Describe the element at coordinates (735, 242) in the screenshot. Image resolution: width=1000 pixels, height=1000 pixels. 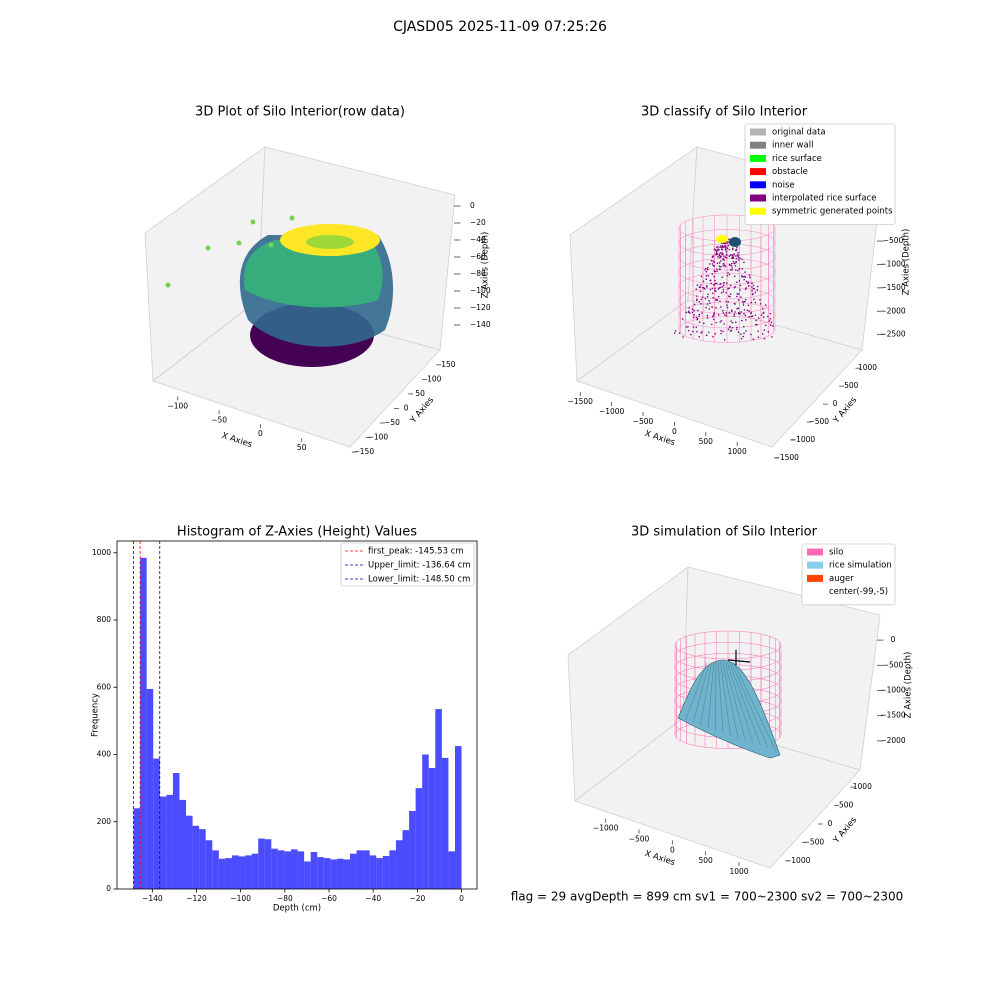
I see `rice-surface` at that location.